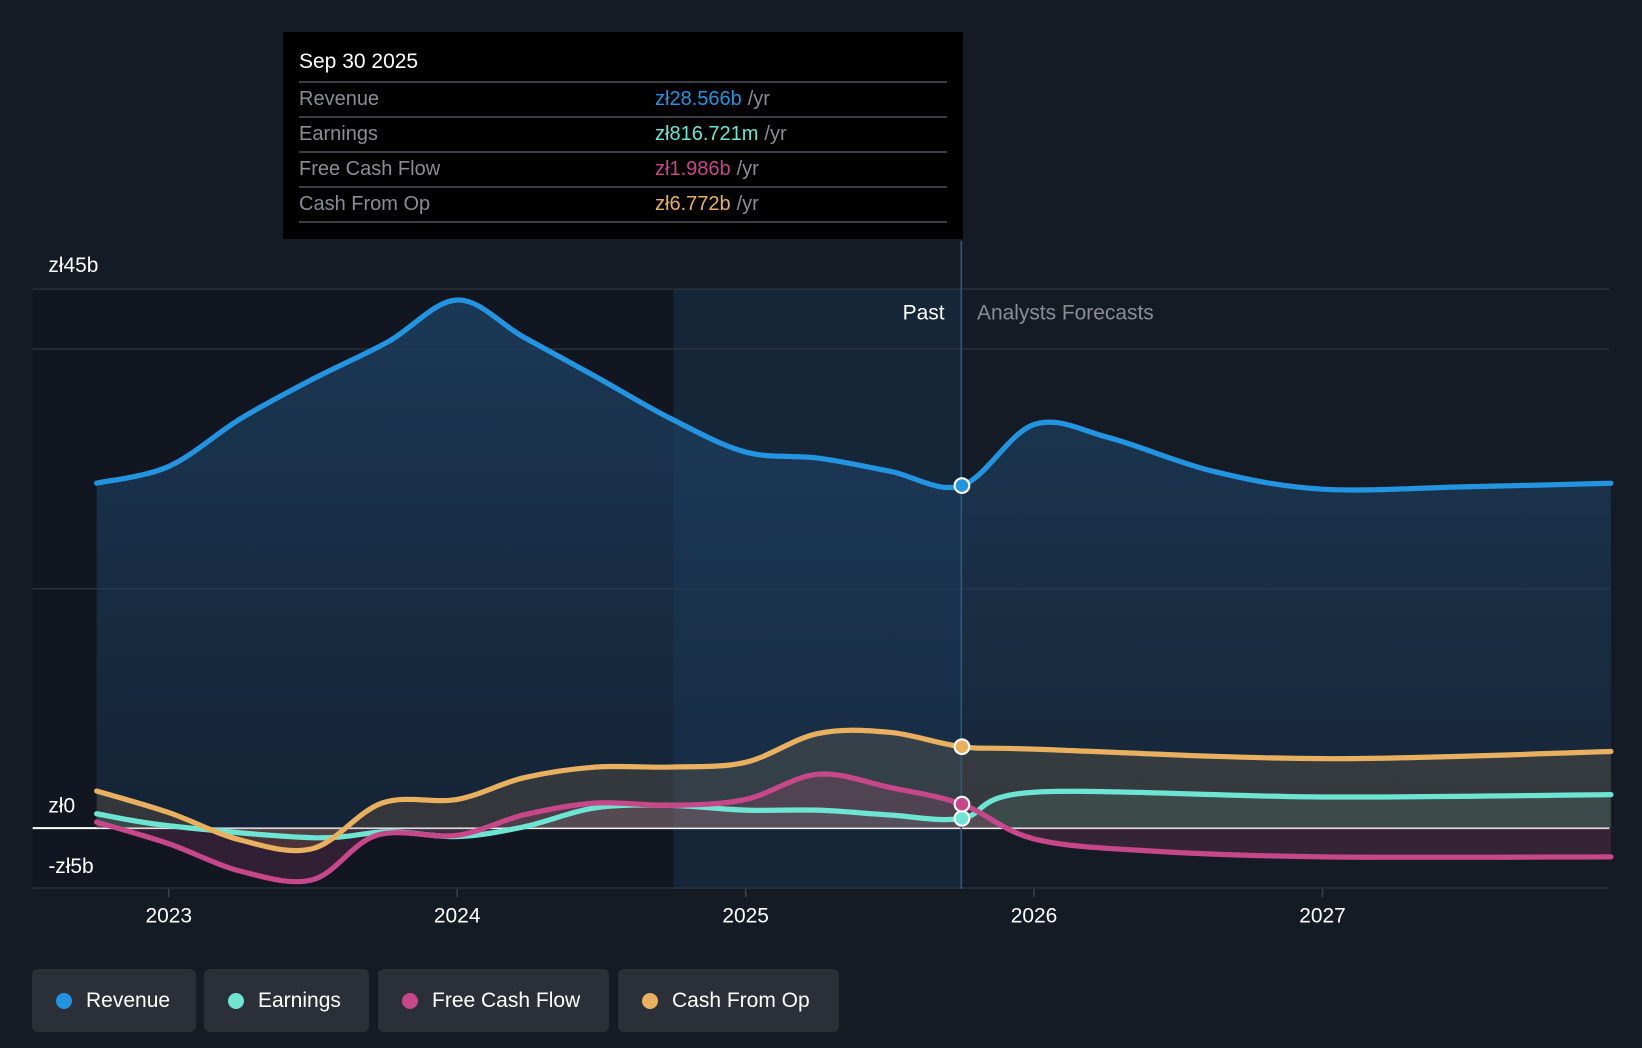 The width and height of the screenshot is (1642, 1048). What do you see at coordinates (1065, 312) in the screenshot?
I see `forecast-label: Analysts Forecasts` at bounding box center [1065, 312].